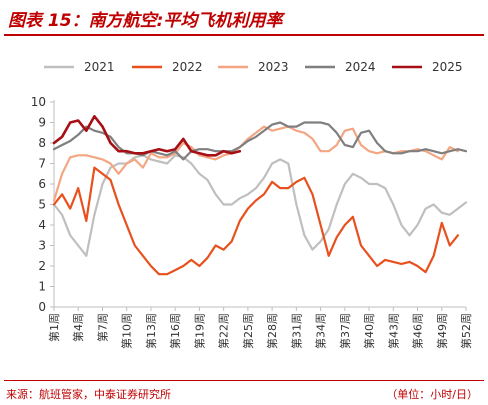 This screenshot has height=405, width=488. Describe the element at coordinates (447, 67) in the screenshot. I see `legend-label-2025: 2025` at that location.